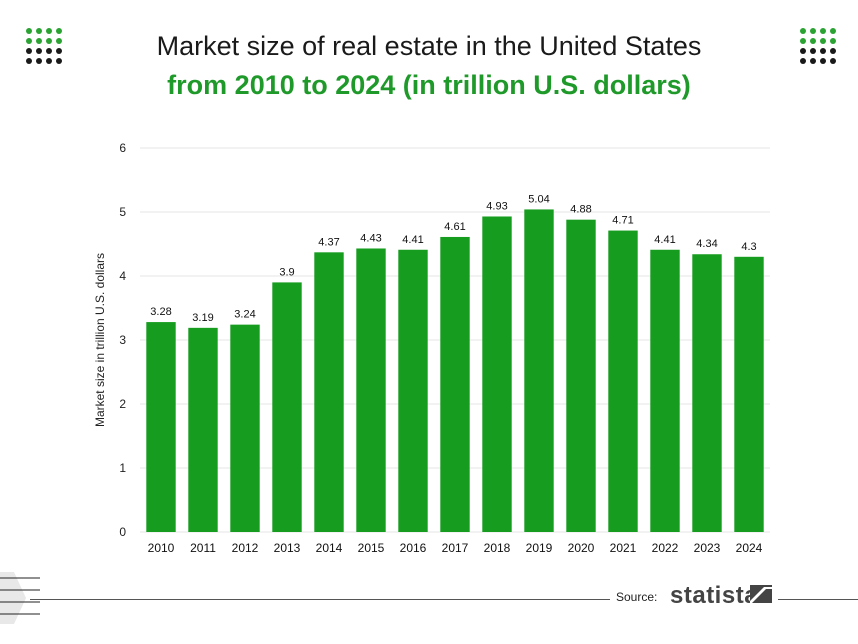 The image size is (858, 644). I want to click on bar-value-label: 4.93, so click(496, 206).